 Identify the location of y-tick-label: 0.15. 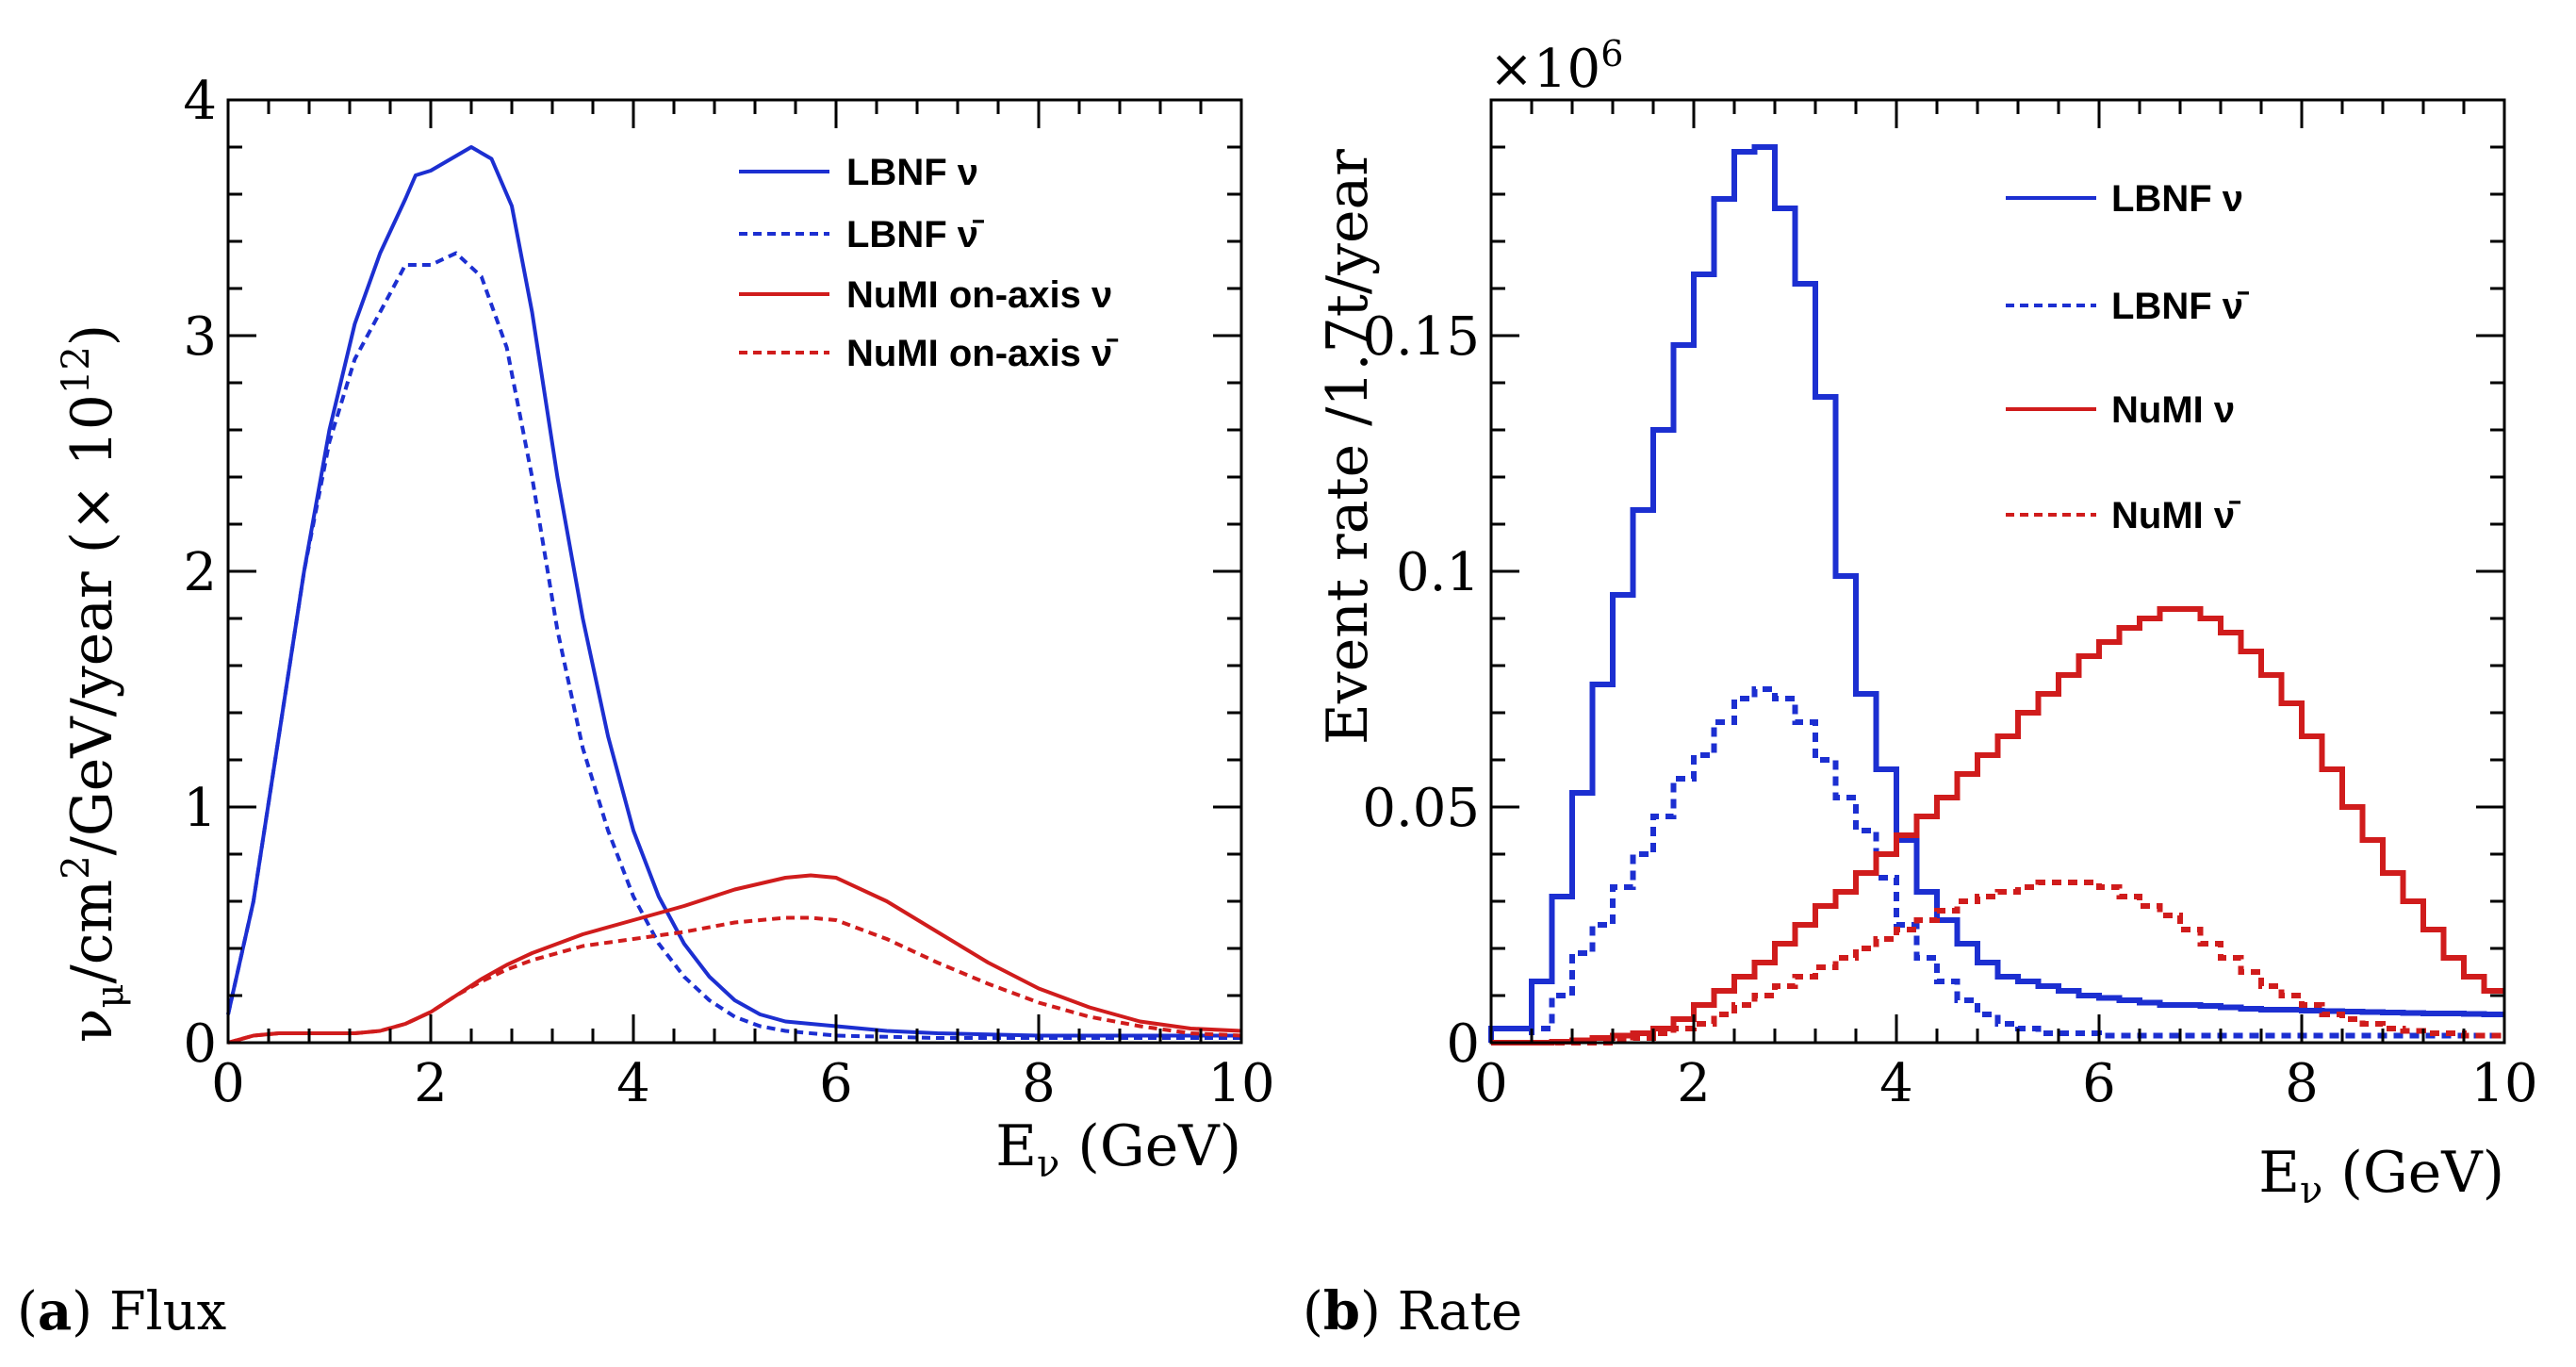
(1421, 337).